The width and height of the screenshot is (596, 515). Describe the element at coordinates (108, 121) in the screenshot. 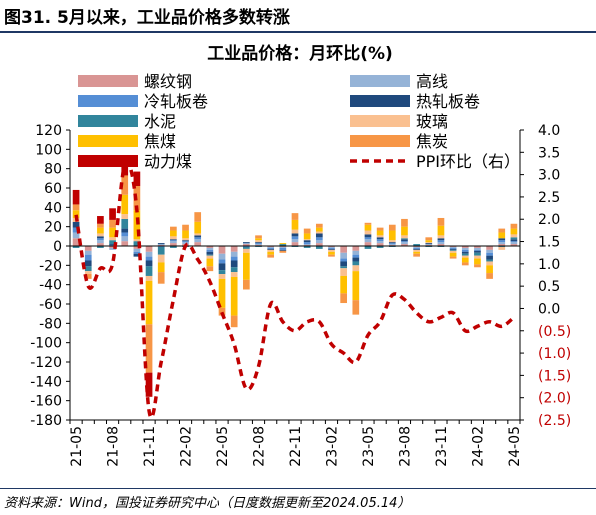

I see `legend-swatch` at that location.